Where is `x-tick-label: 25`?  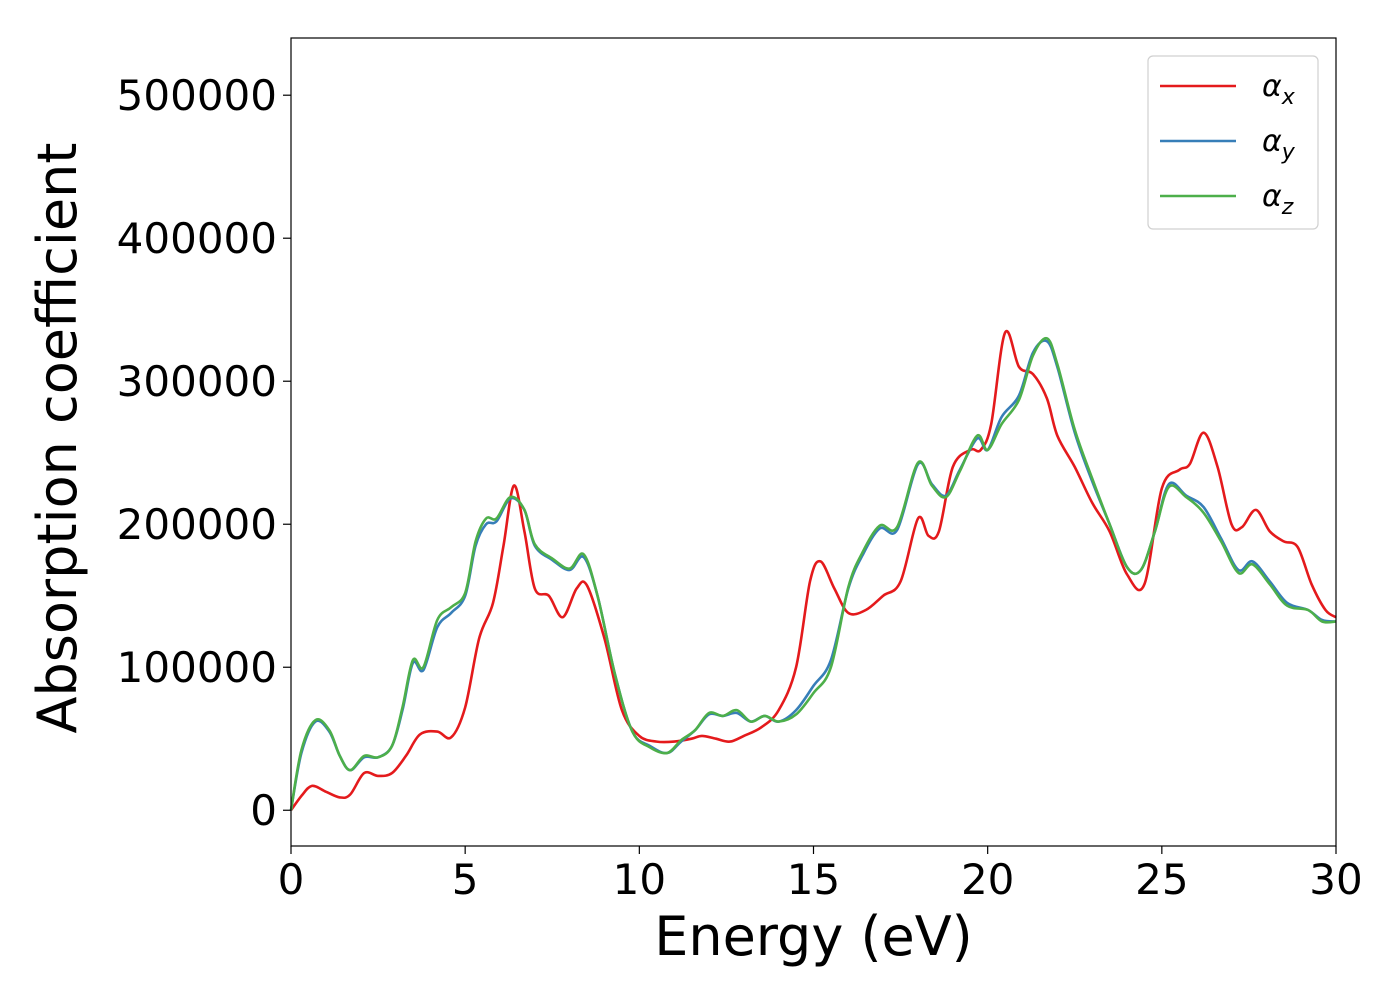 x-tick-label: 25 is located at coordinates (1161, 879).